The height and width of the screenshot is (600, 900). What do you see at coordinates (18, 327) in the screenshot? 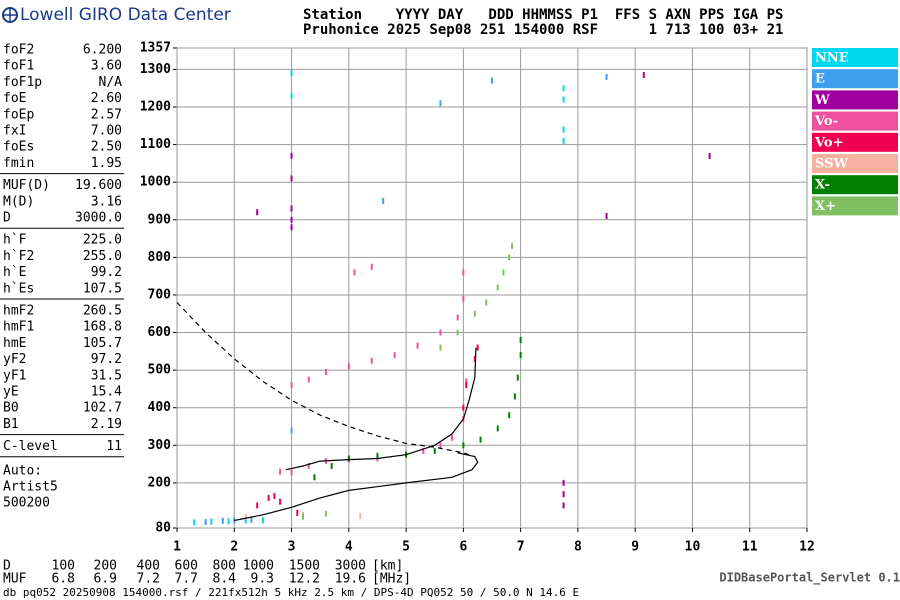
I see `param-name: hmF1` at bounding box center [18, 327].